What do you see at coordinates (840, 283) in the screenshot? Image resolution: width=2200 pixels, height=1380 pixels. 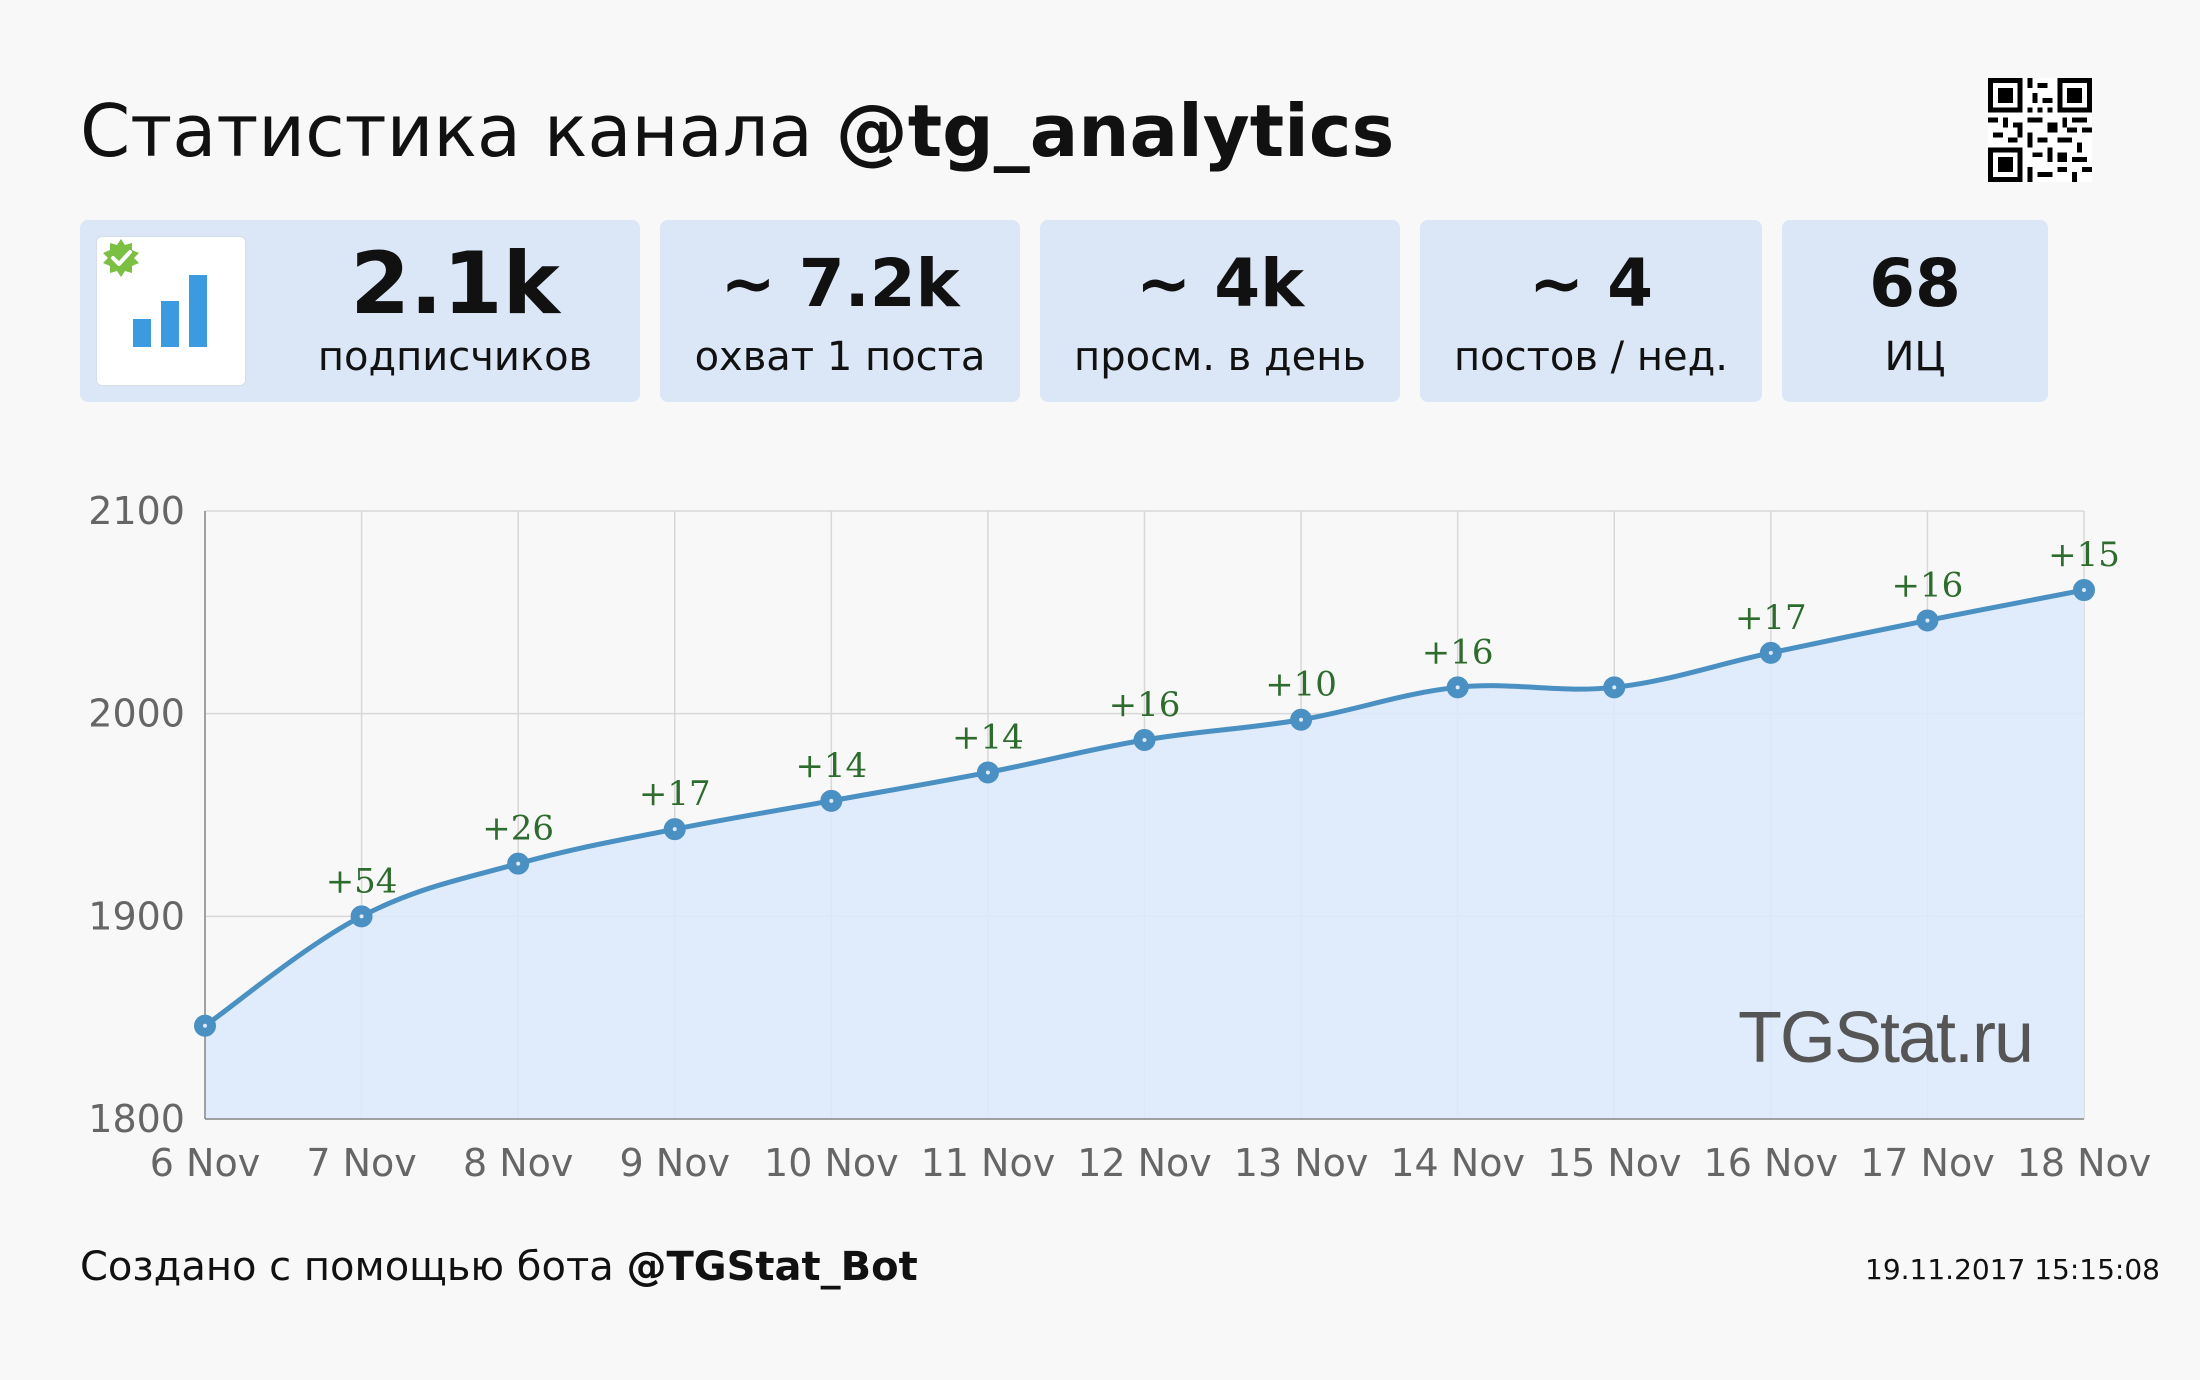 I see `stat-value: ~ 7.2k` at bounding box center [840, 283].